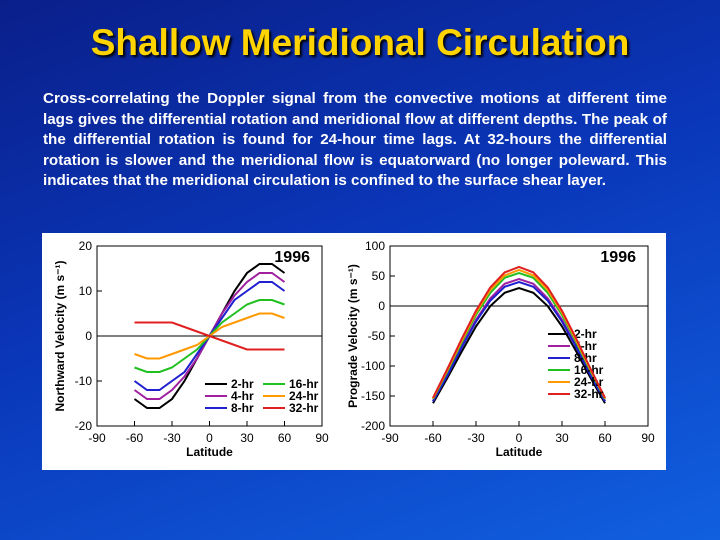 This screenshot has height=540, width=720. What do you see at coordinates (60, 335) in the screenshot?
I see `y-axis-label: Northward Velocity (m s⁻¹)` at bounding box center [60, 335].